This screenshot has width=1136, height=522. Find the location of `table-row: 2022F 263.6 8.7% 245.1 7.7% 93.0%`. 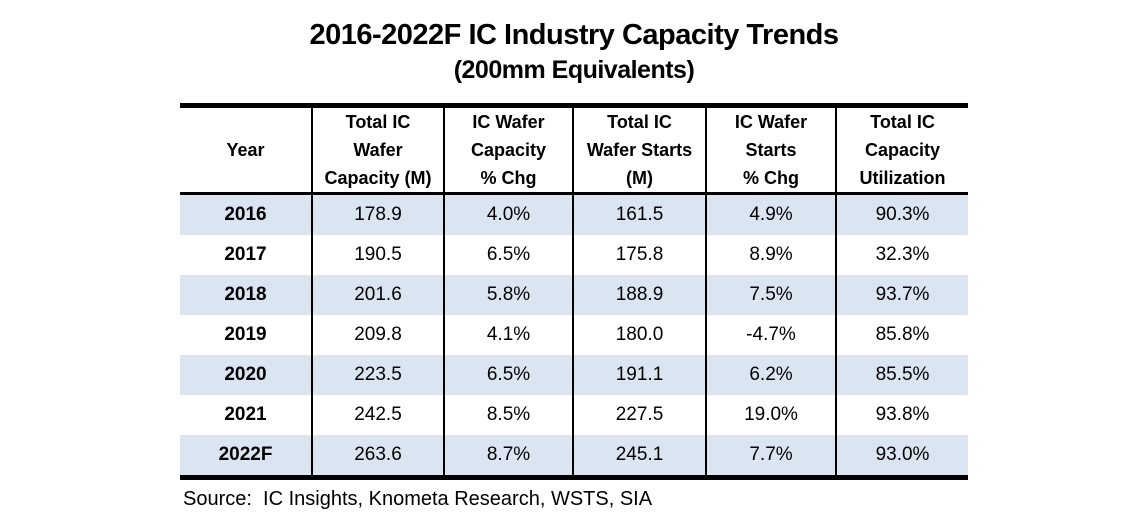

table-row: 2022F 263.6 8.7% 245.1 7.7% 93.0% is located at coordinates (574, 456).